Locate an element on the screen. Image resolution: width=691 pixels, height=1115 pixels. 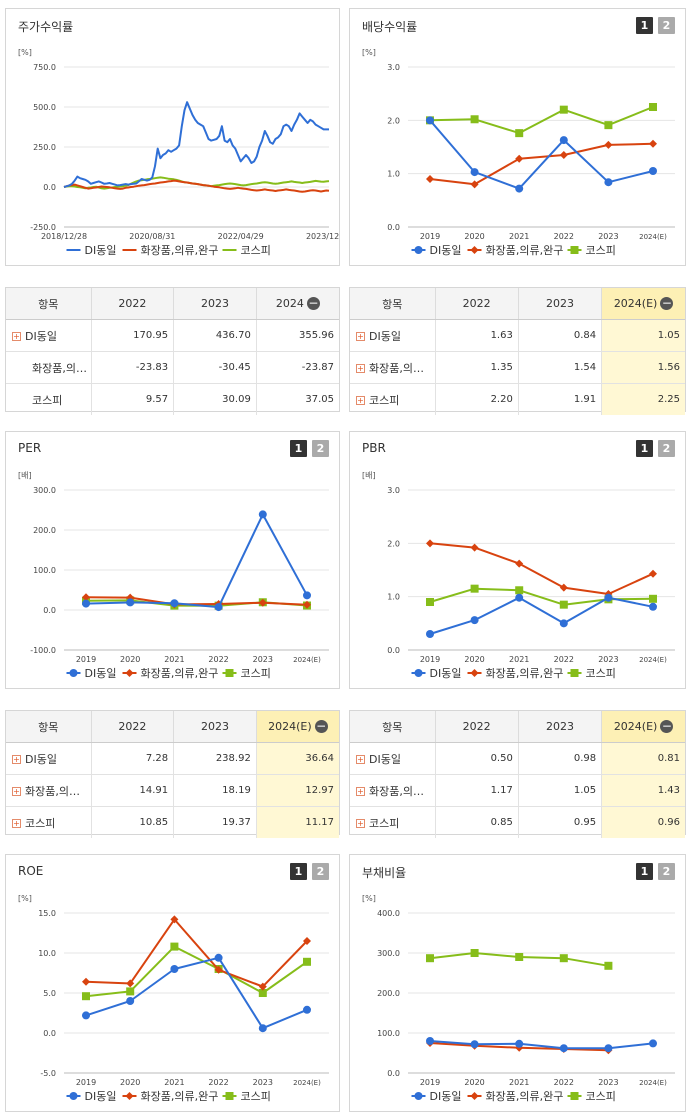
table-row: 화장품,의… -23.83 -30.45 -23.87 is located at coordinates (172, 367).